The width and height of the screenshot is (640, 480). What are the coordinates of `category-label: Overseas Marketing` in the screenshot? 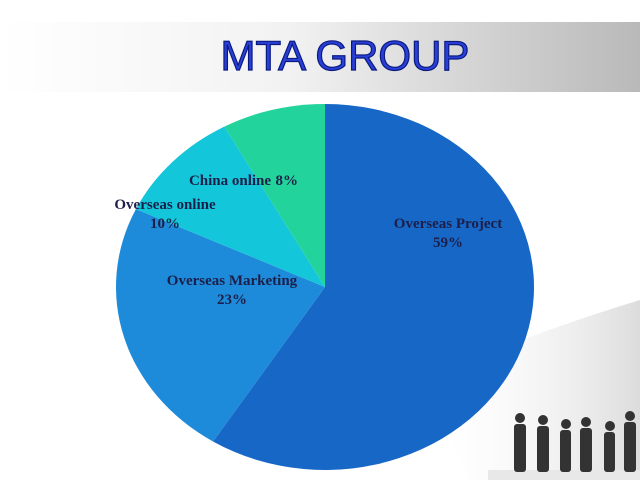 It's located at (232, 281).